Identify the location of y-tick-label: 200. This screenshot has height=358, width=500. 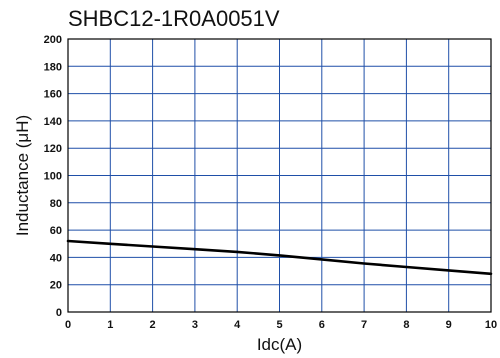
(53, 40).